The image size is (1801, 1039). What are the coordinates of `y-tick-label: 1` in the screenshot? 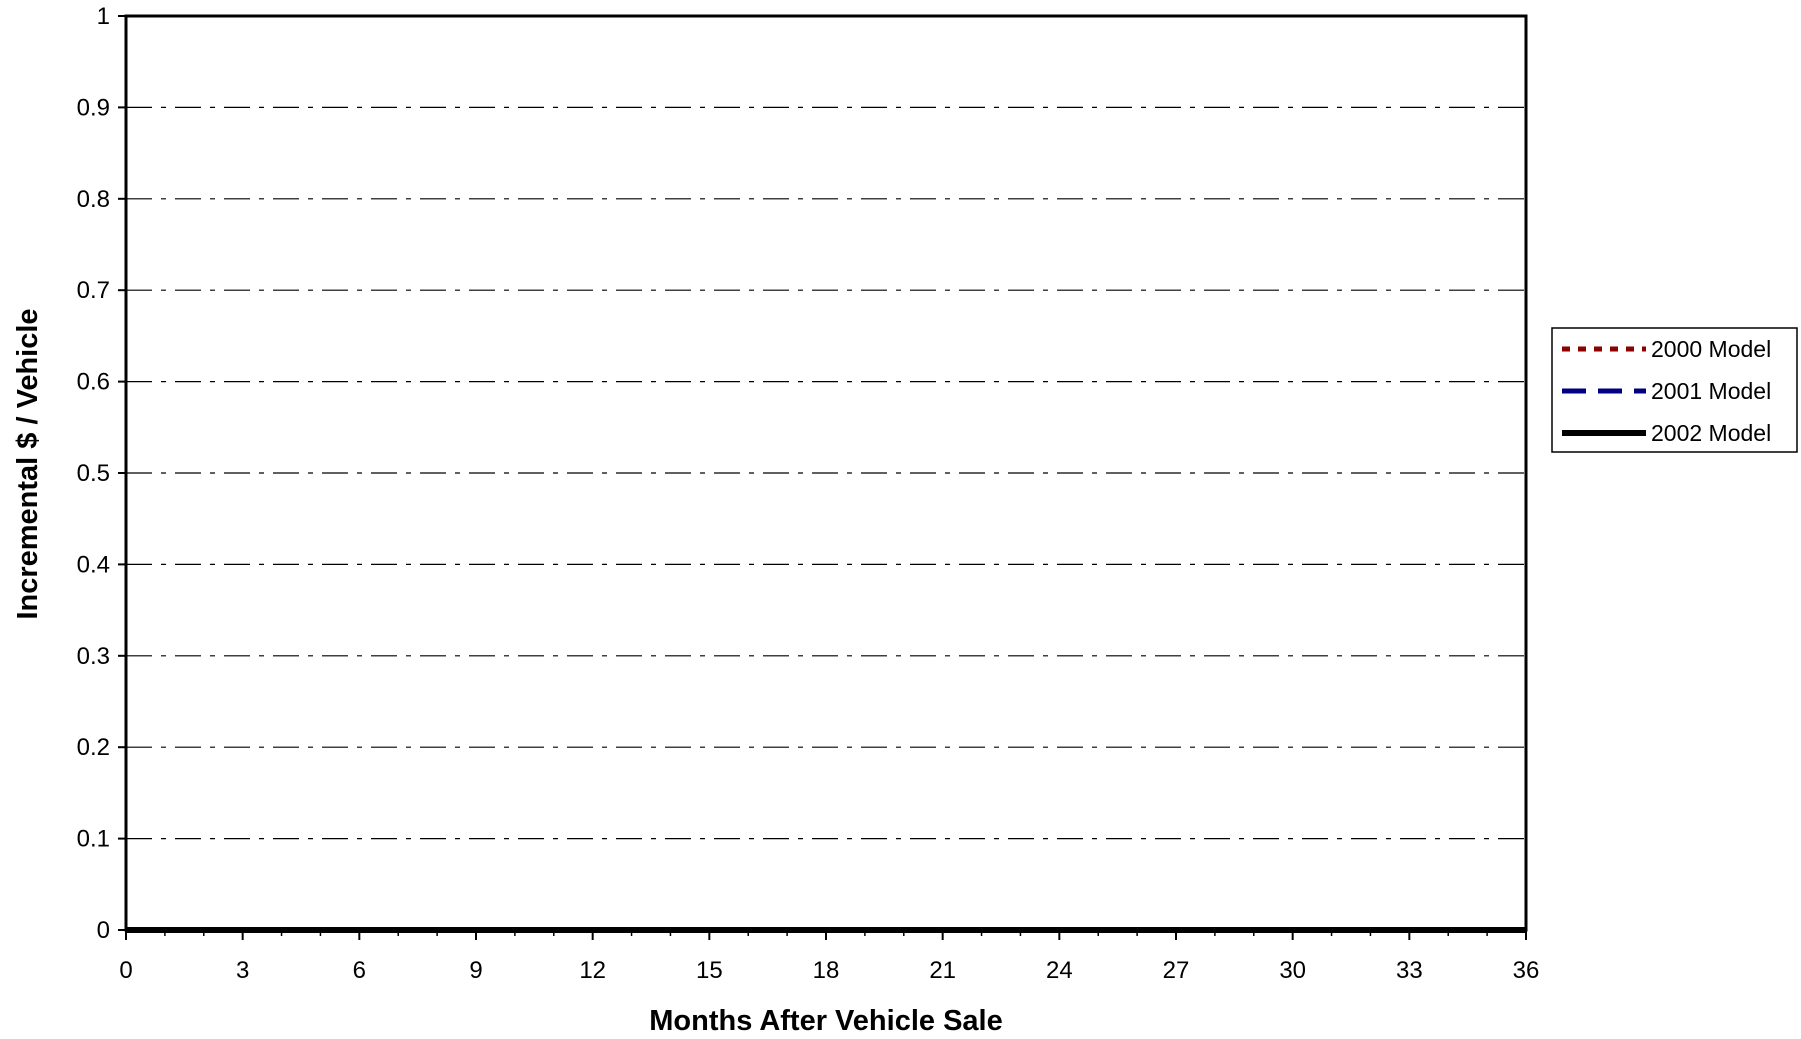 It's located at (103, 16).